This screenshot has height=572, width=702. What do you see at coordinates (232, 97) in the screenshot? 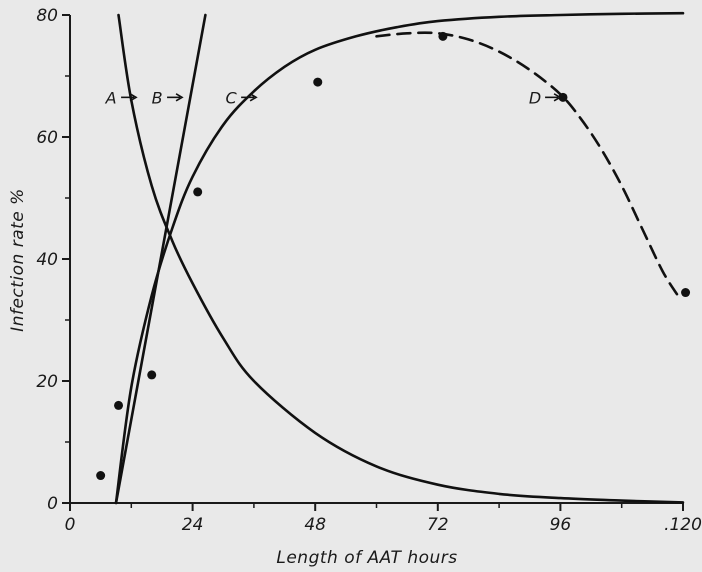
I see `curve-label-c: C` at bounding box center [232, 97].